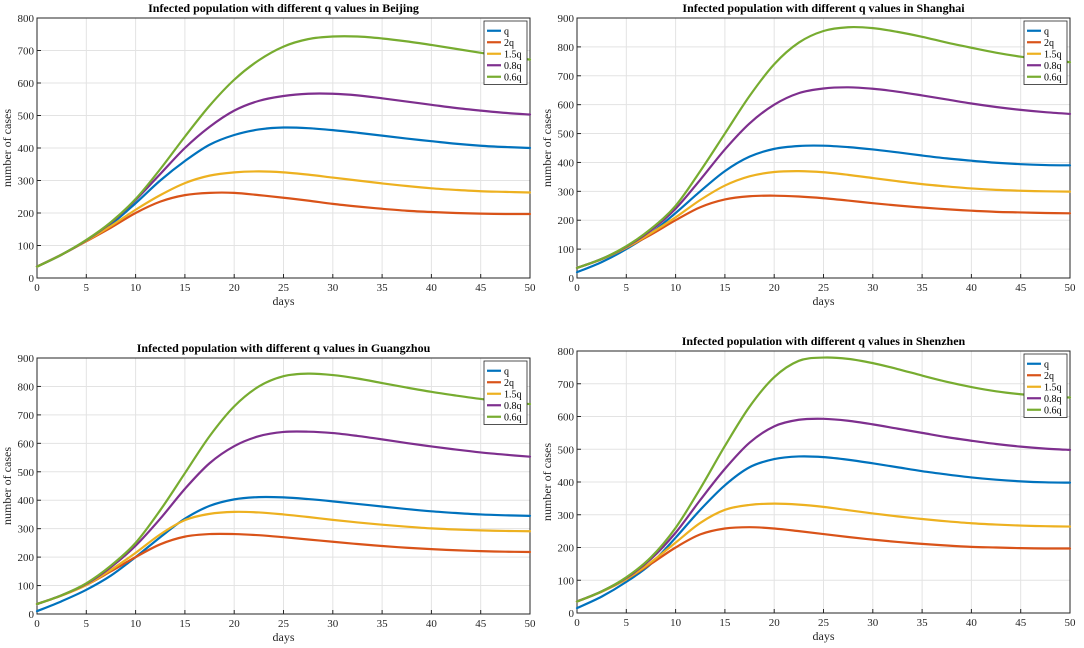  What do you see at coordinates (283, 219) in the screenshot?
I see `chart-0-series-line-1.5q` at bounding box center [283, 219].